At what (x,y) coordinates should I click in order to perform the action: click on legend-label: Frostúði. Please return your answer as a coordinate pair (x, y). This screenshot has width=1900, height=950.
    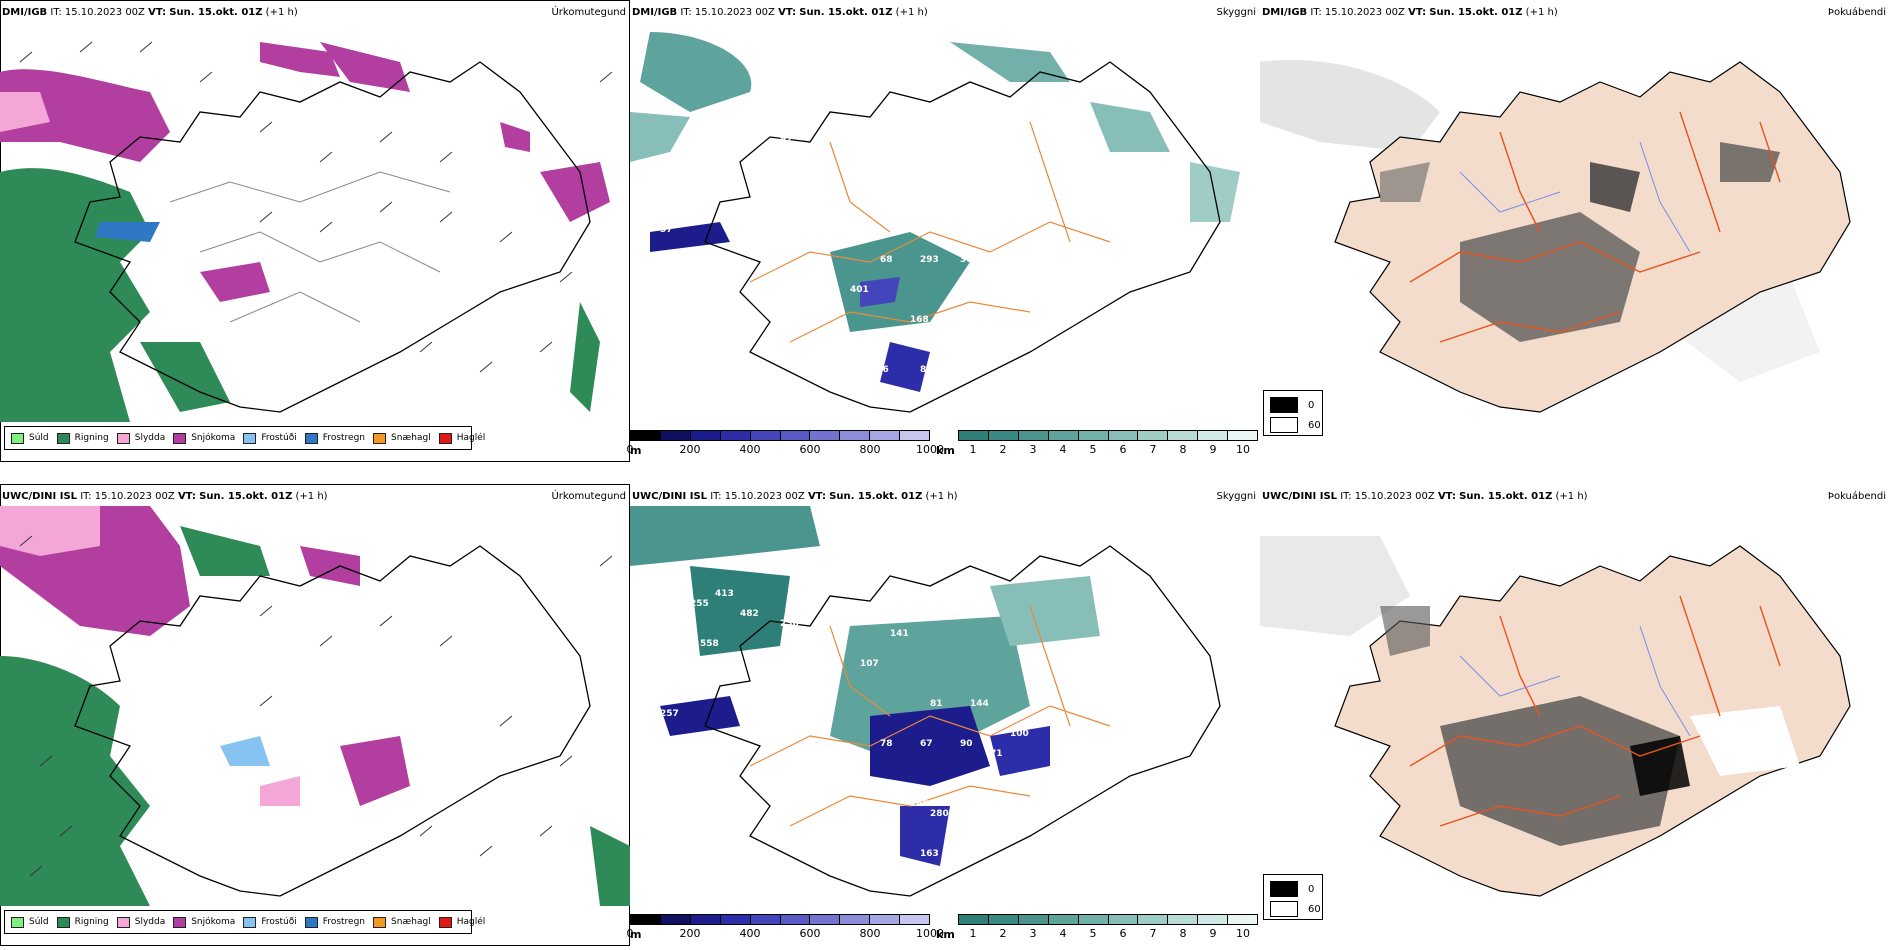
    Looking at the image, I should click on (279, 922).